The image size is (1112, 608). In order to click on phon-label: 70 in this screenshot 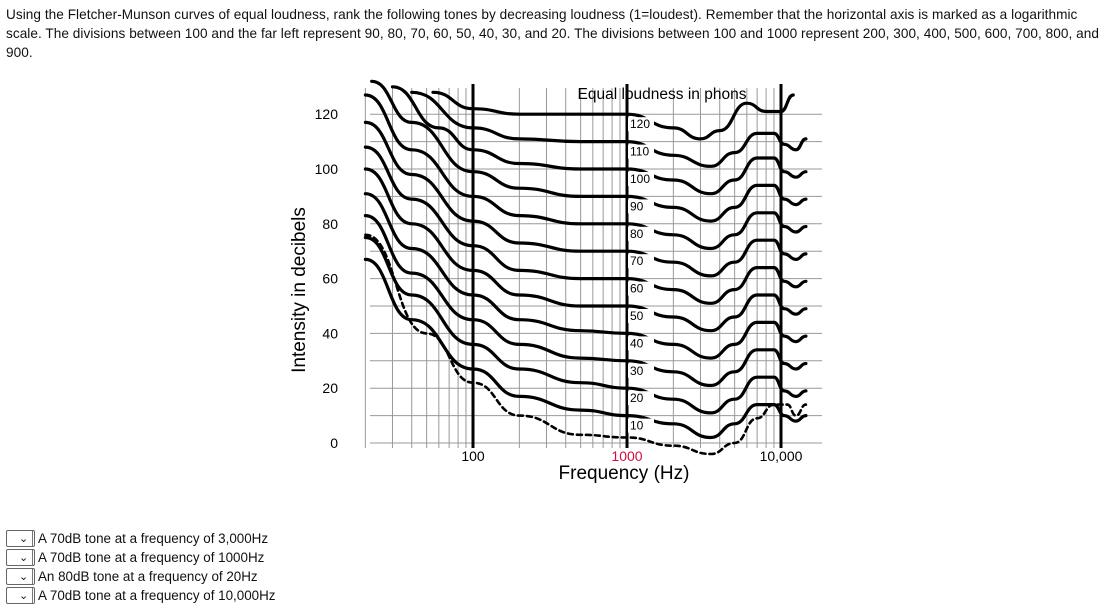, I will do `click(637, 261)`.